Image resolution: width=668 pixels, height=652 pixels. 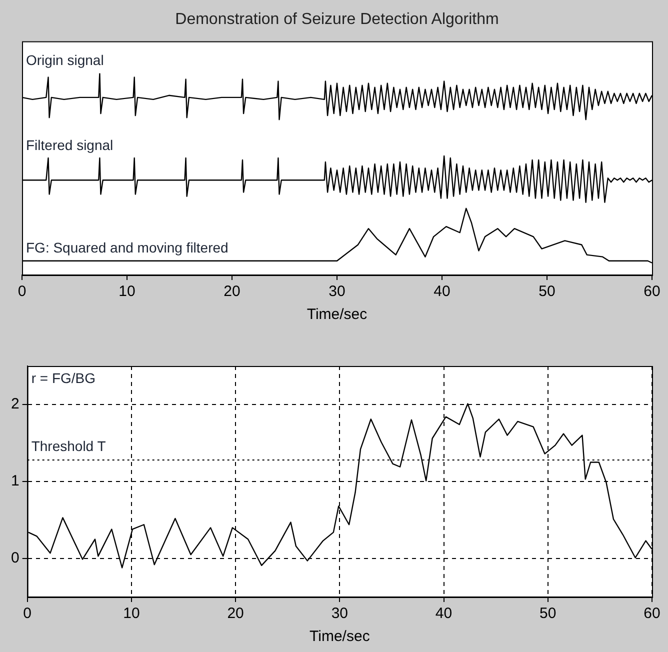 What do you see at coordinates (337, 19) in the screenshot?
I see `chart-title: Demonstration of Seizure Detection Algorithm` at bounding box center [337, 19].